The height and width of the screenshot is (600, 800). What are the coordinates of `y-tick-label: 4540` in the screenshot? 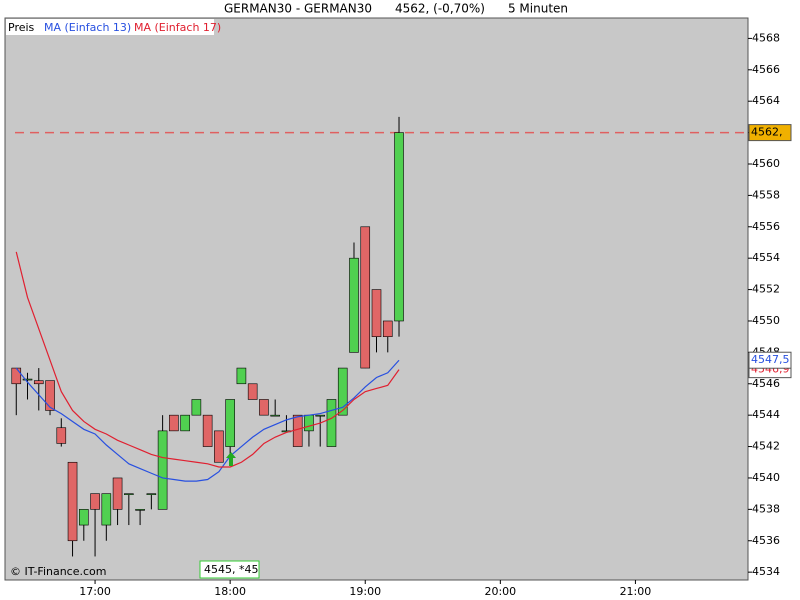 It's located at (766, 477).